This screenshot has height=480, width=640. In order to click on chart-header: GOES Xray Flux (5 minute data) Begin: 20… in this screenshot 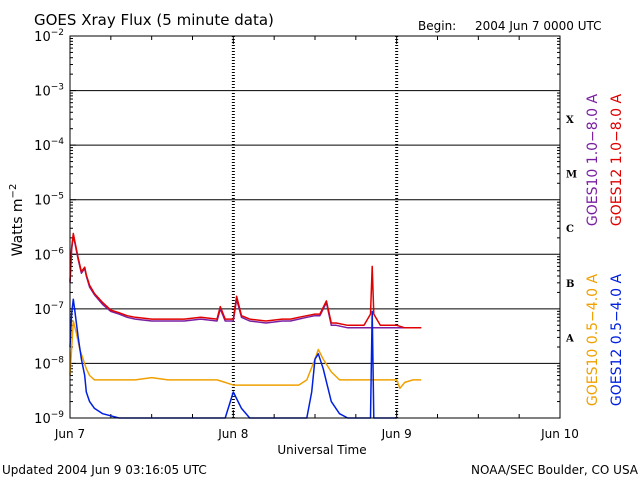, I will do `click(318, 22)`.